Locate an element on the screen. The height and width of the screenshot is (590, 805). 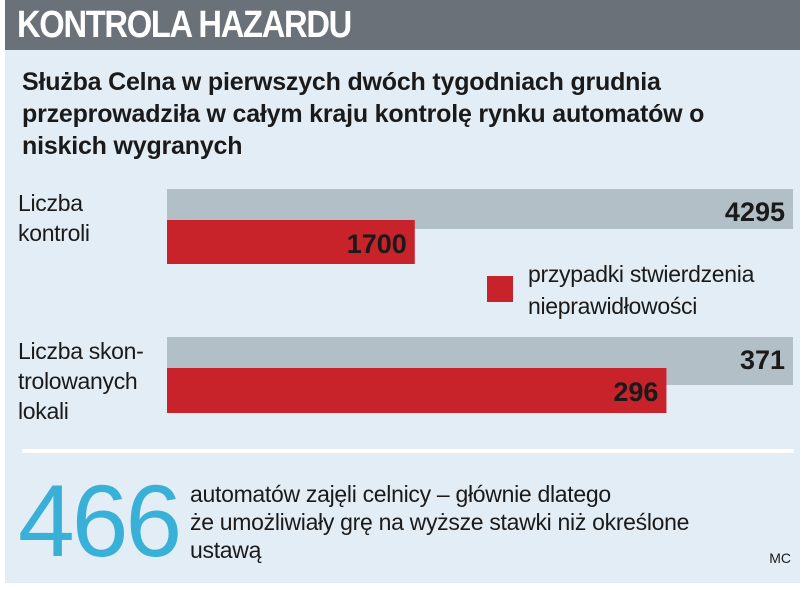
bar-total-label-0: 4295 is located at coordinates (755, 212).